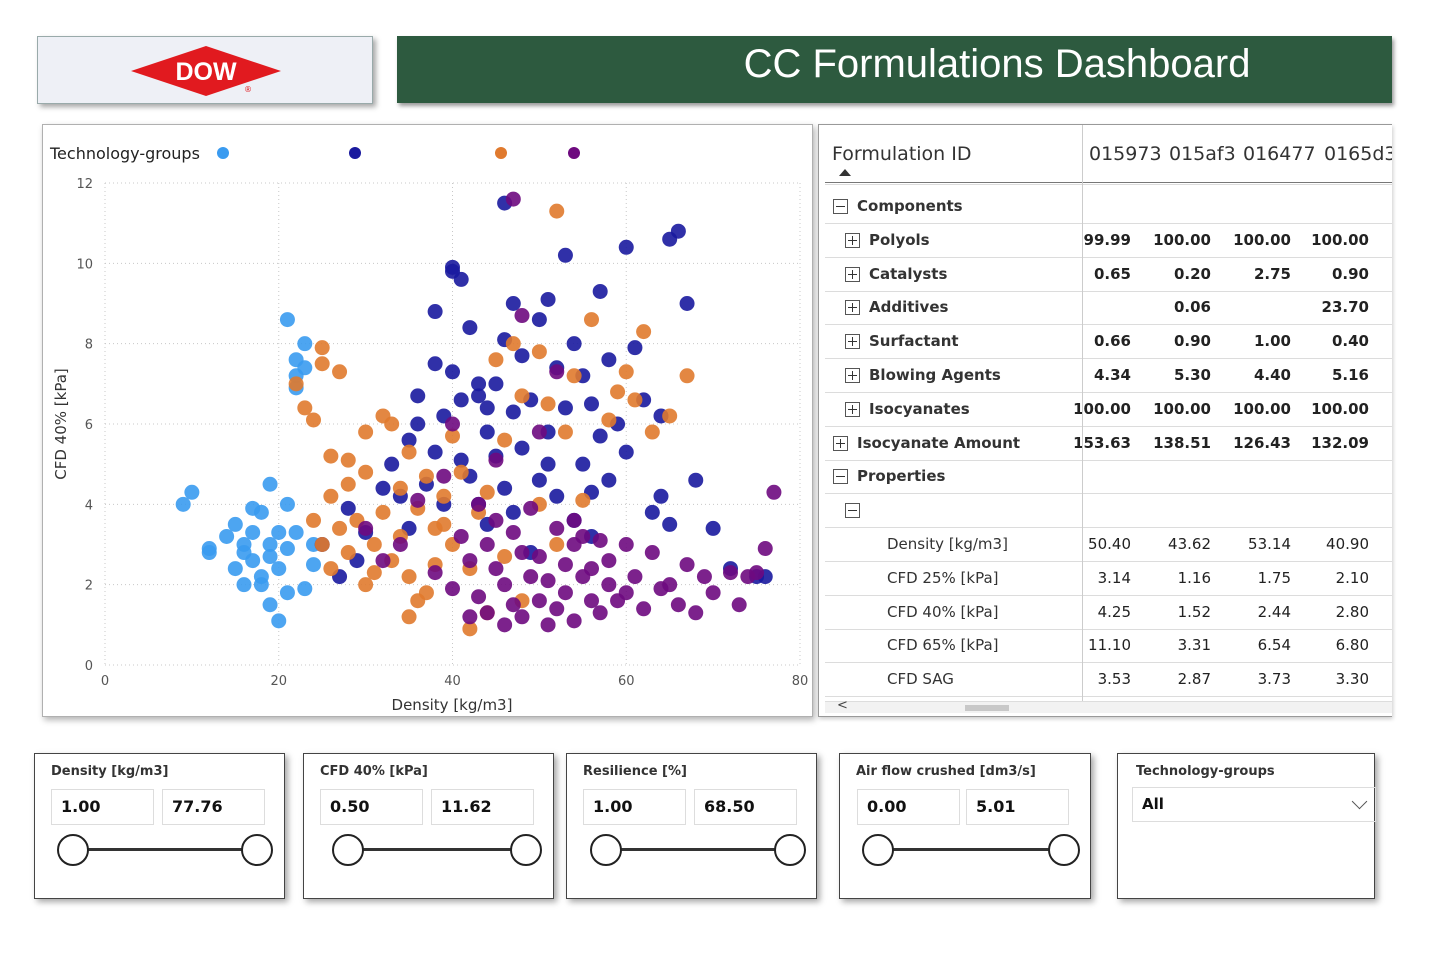 The height and width of the screenshot is (956, 1429). I want to click on chevron-down-icon, so click(1359, 801).